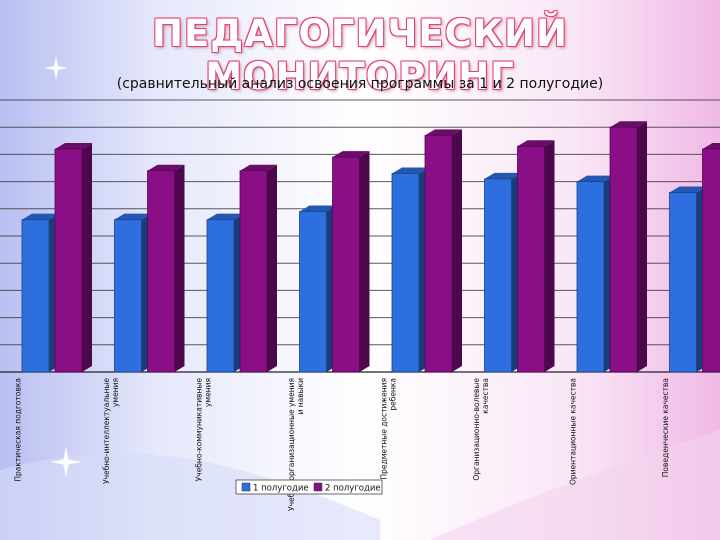 Image resolution: width=720 pixels, height=540 pixels. I want to click on page-title: ПЕДАГОГИЧЕСКИЙ МОНИТОРИНГ, so click(360, 55).